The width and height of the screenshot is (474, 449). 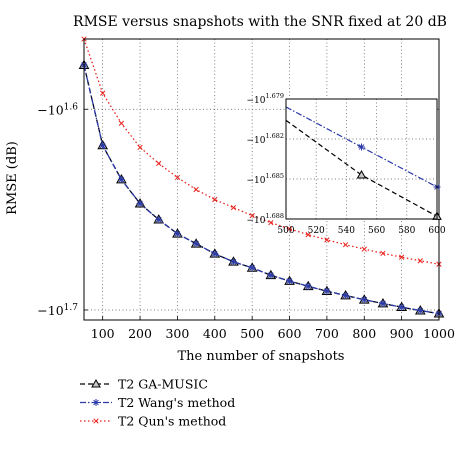 I want to click on y-axis-label: RMSE (dB), so click(x=12, y=178).